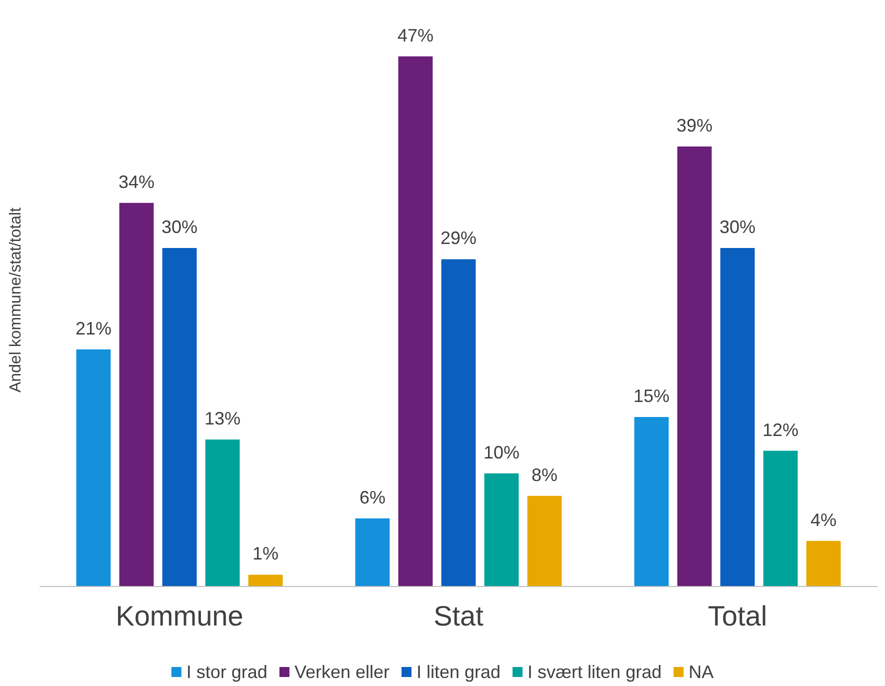 Image resolution: width=885 pixels, height=686 pixels. What do you see at coordinates (823, 520) in the screenshot?
I see `data-label: 4%` at bounding box center [823, 520].